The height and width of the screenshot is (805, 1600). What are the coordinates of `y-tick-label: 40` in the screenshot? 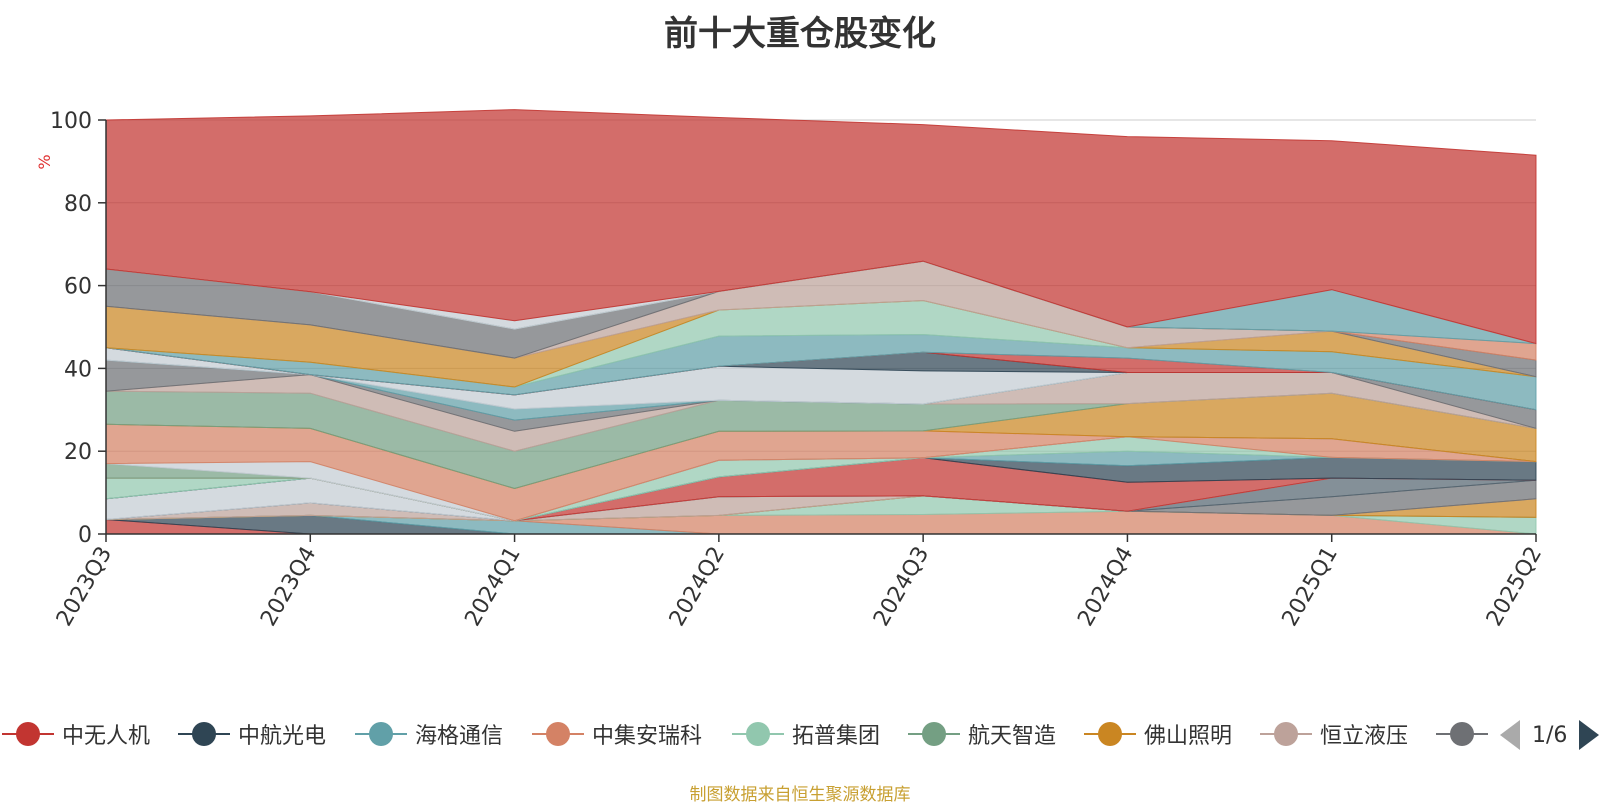 It's located at (78, 369).